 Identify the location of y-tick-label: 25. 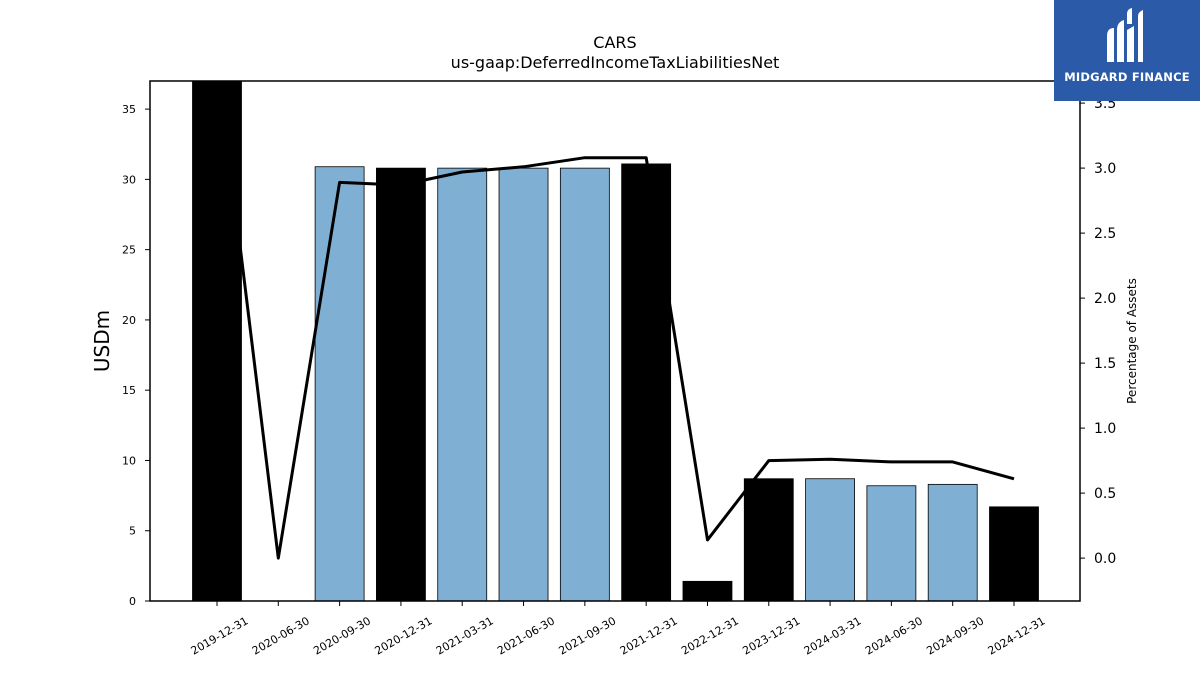
(129, 250).